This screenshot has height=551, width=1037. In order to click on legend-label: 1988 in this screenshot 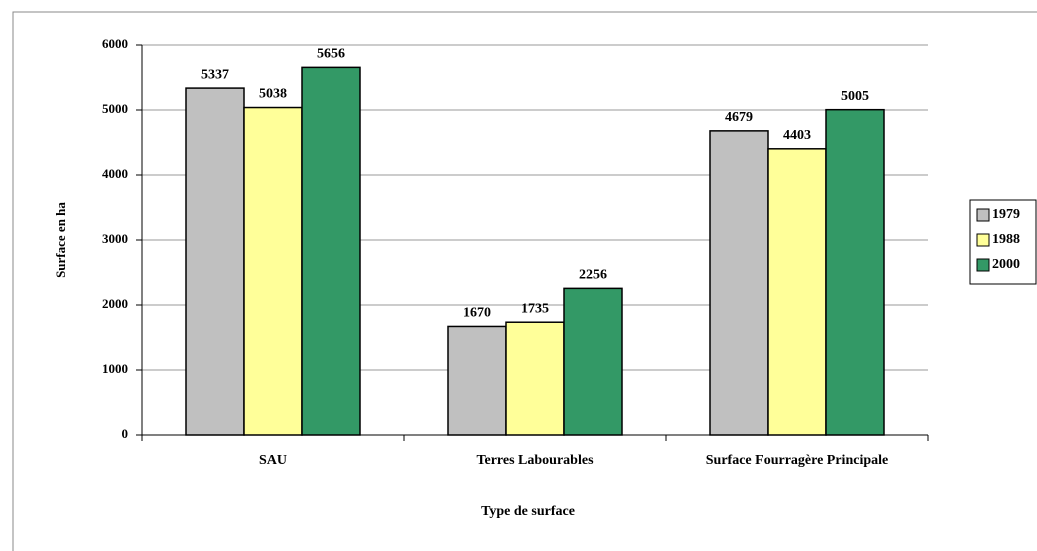, I will do `click(1006, 239)`.